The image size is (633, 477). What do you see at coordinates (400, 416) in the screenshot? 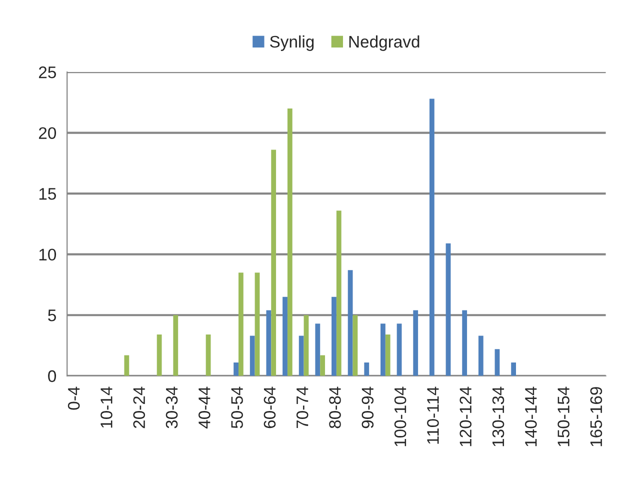
I see `x-tick-label: 100-104` at bounding box center [400, 416].